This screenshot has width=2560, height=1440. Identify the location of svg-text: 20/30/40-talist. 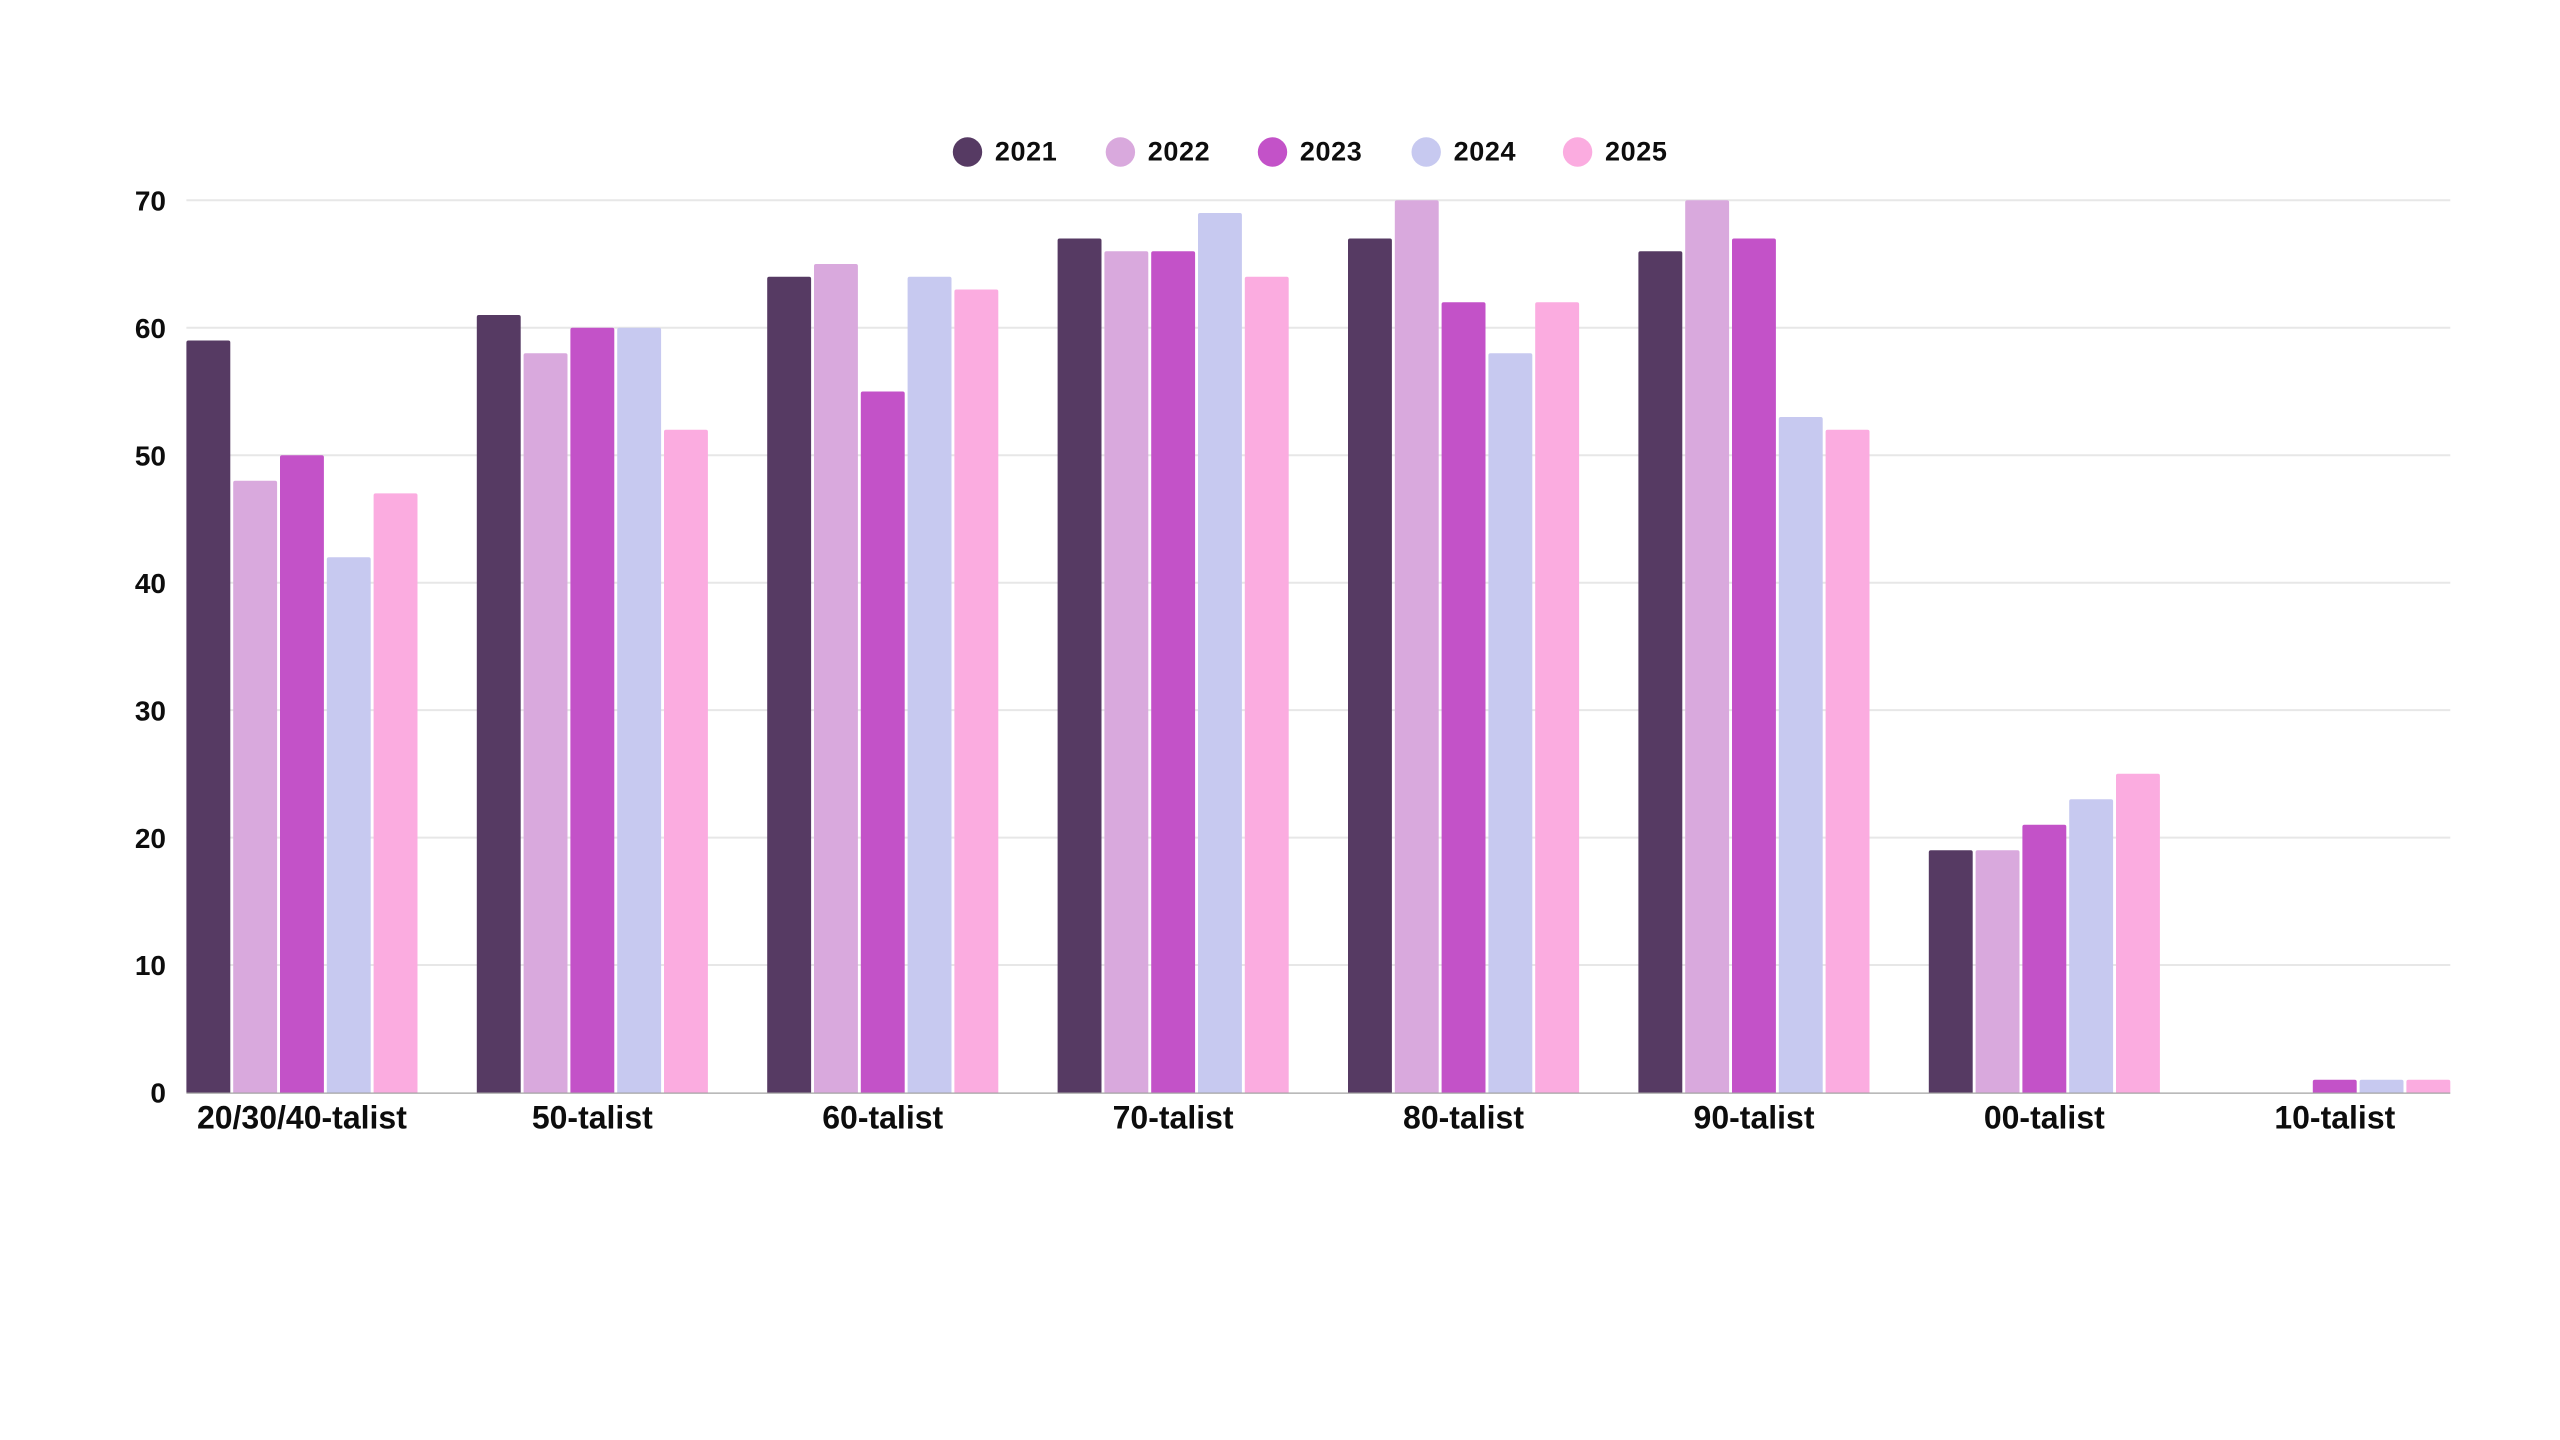
(302, 1118).